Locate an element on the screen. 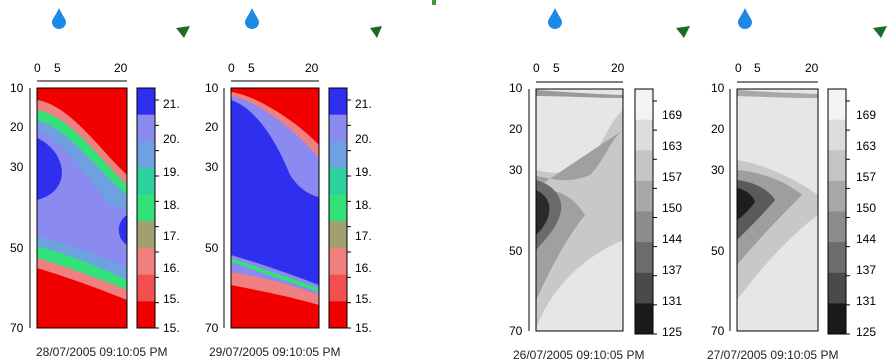 Image resolution: width=887 pixels, height=363 pixels. colorbar-tick: 18. is located at coordinates (363, 205).